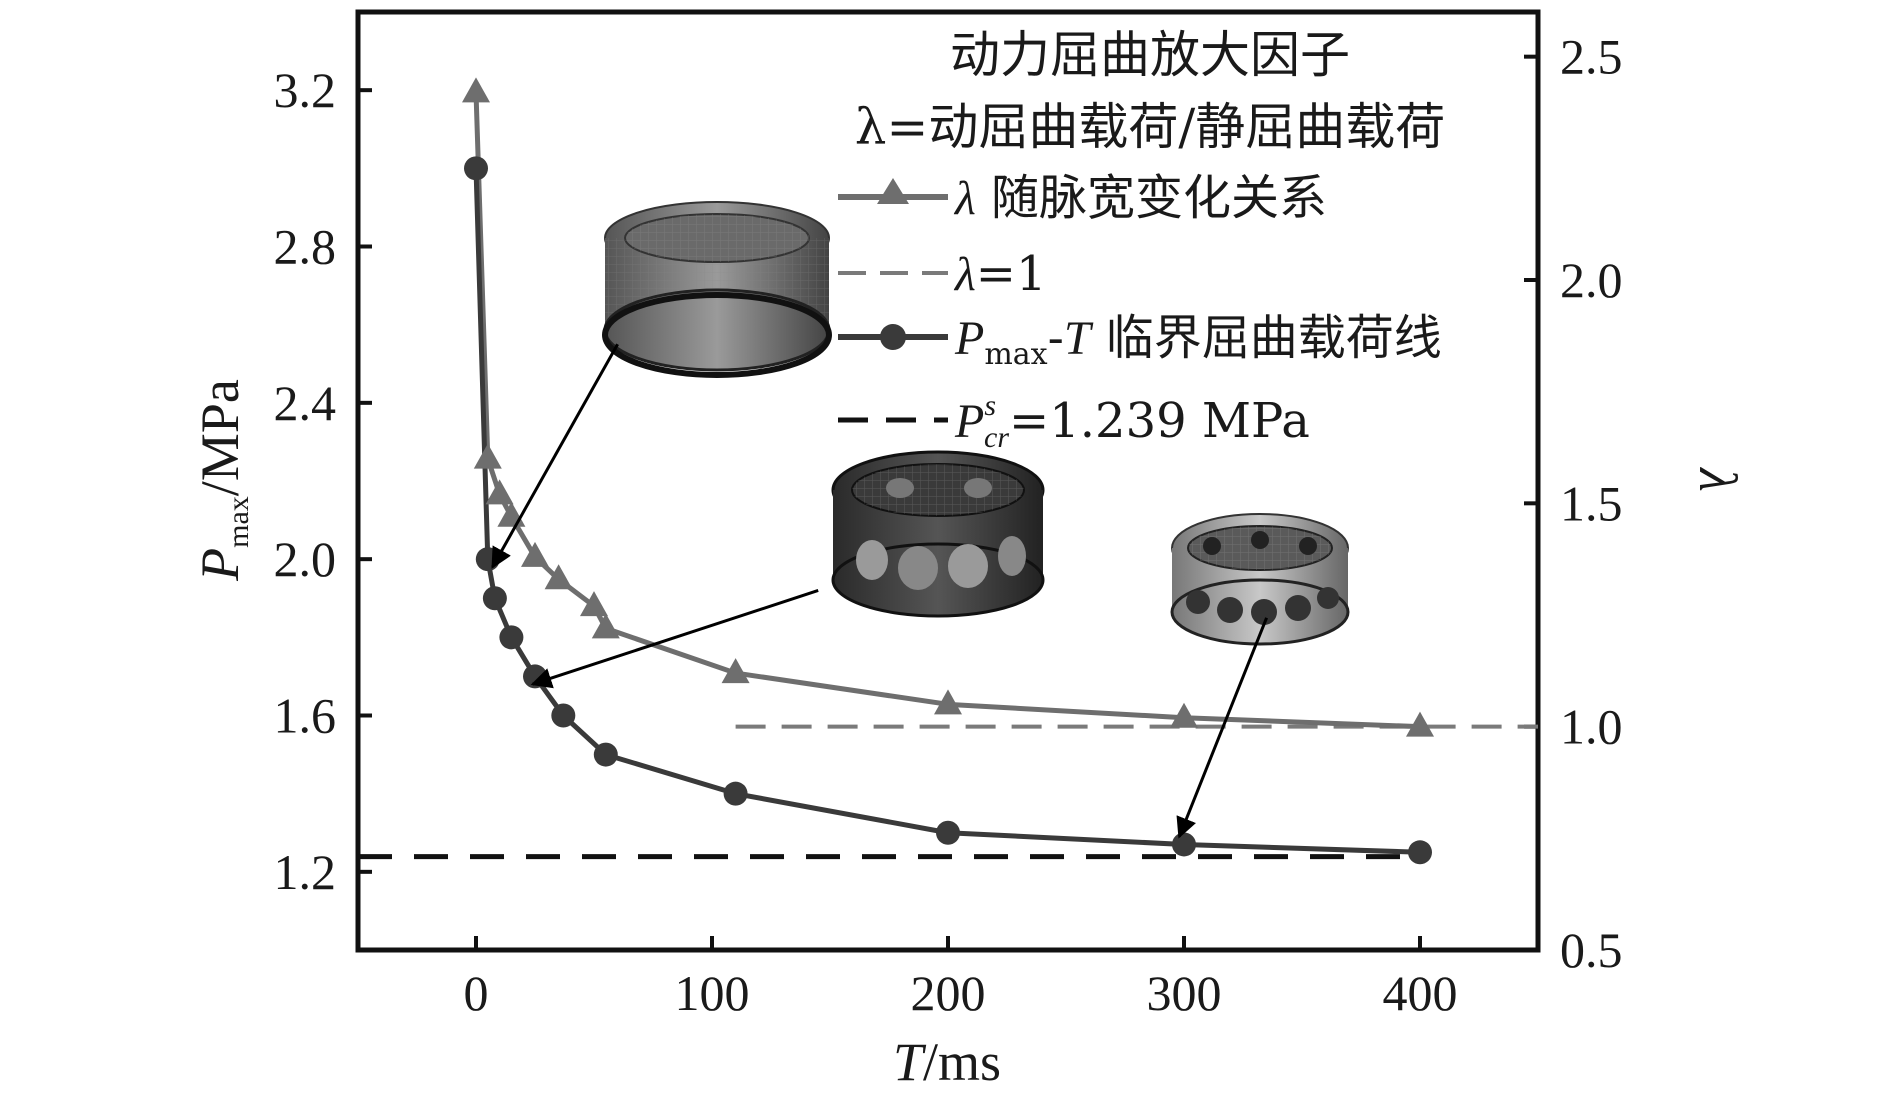 The image size is (1890, 1101). I want to click on y-left-axis-label-unit: /MPa, so click(220, 437).